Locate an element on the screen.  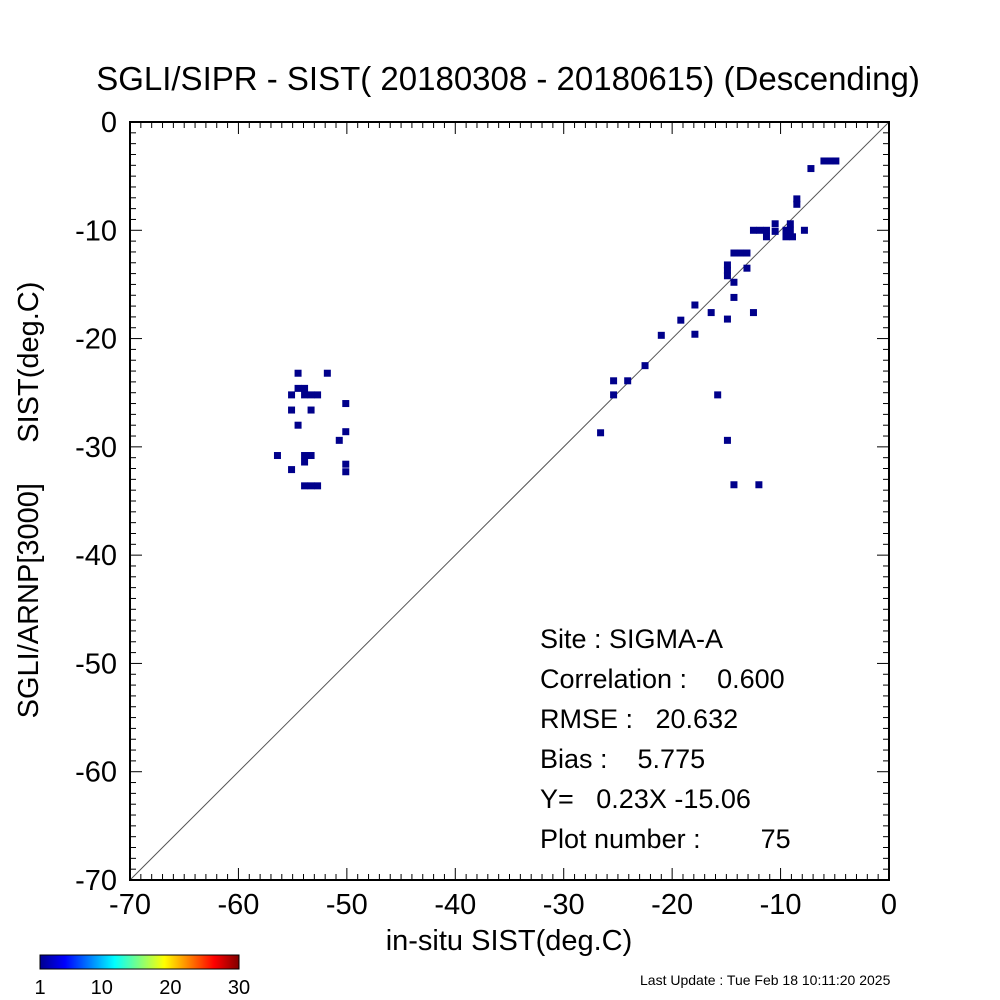
x-tick-label: -30 is located at coordinates (564, 905).